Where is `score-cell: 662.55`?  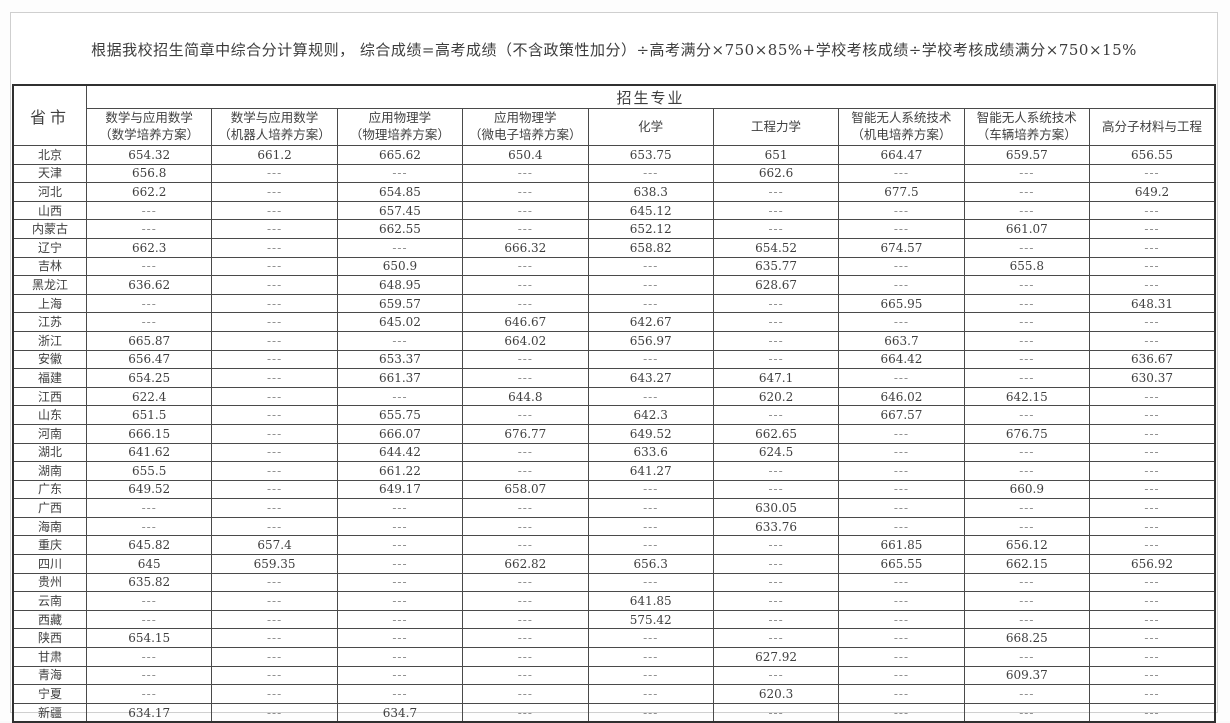 score-cell: 662.55 is located at coordinates (400, 229).